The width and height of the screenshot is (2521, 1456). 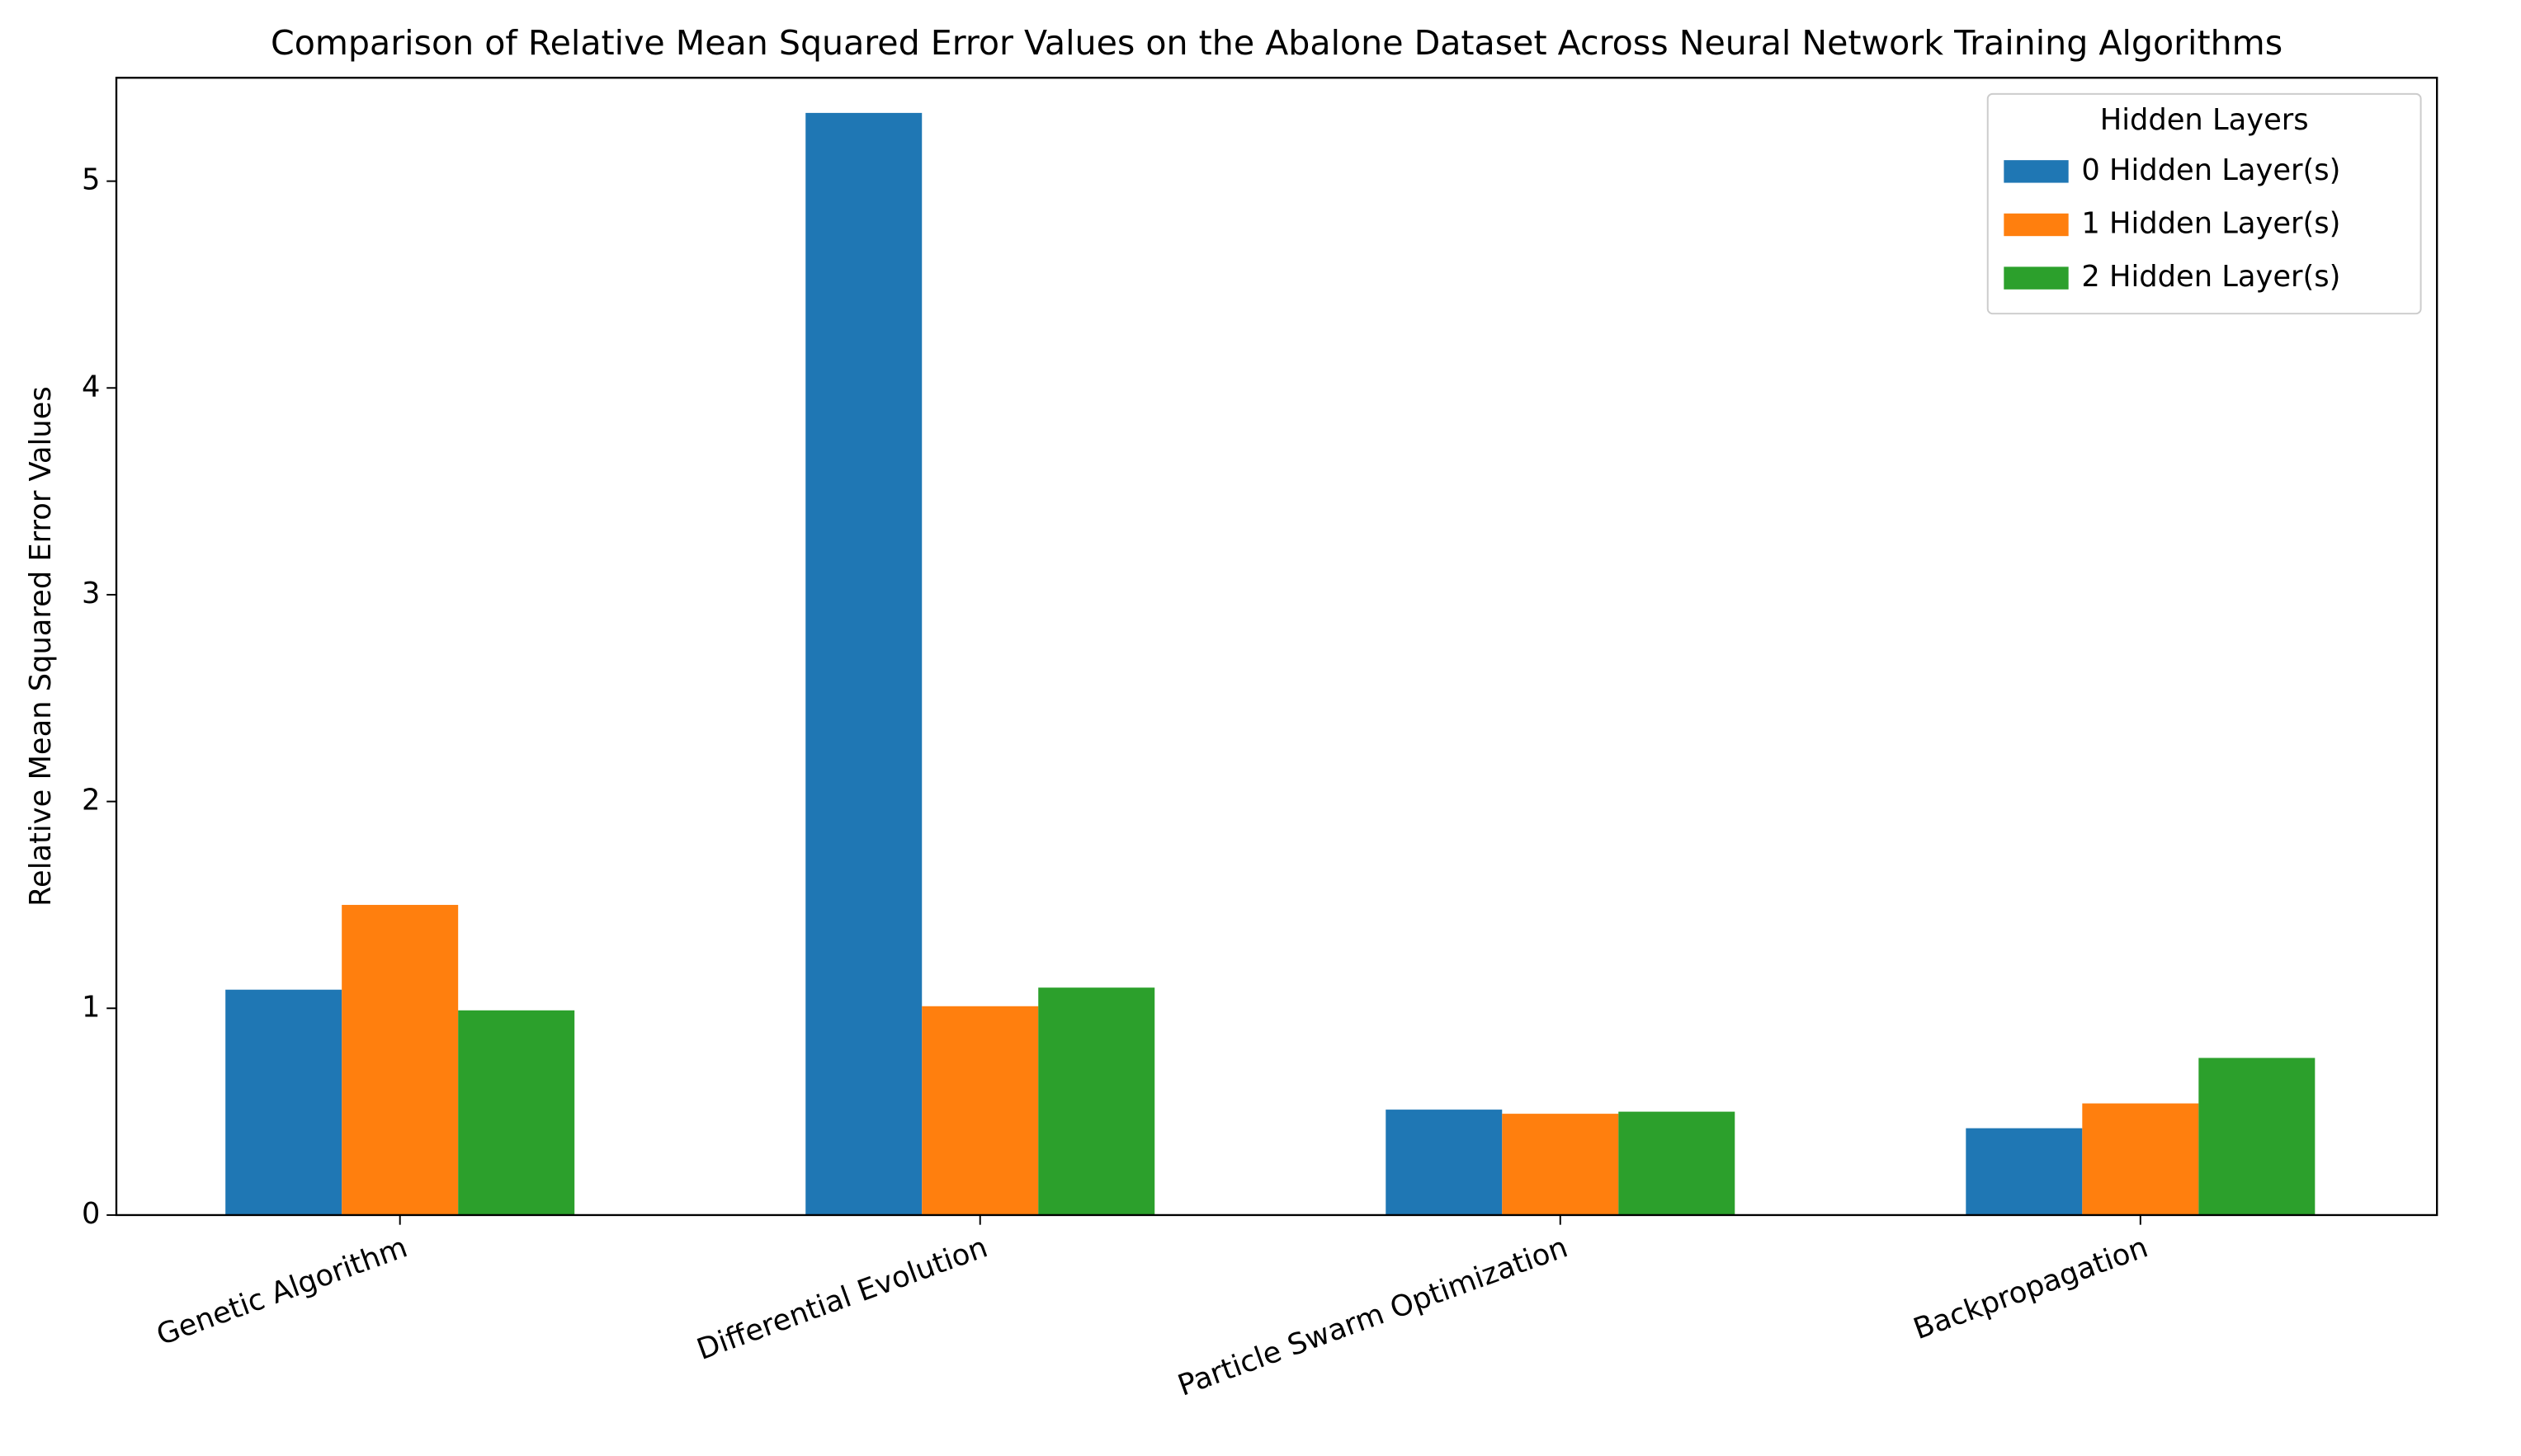 I want to click on y-tick-label: 0, so click(x=91, y=1214).